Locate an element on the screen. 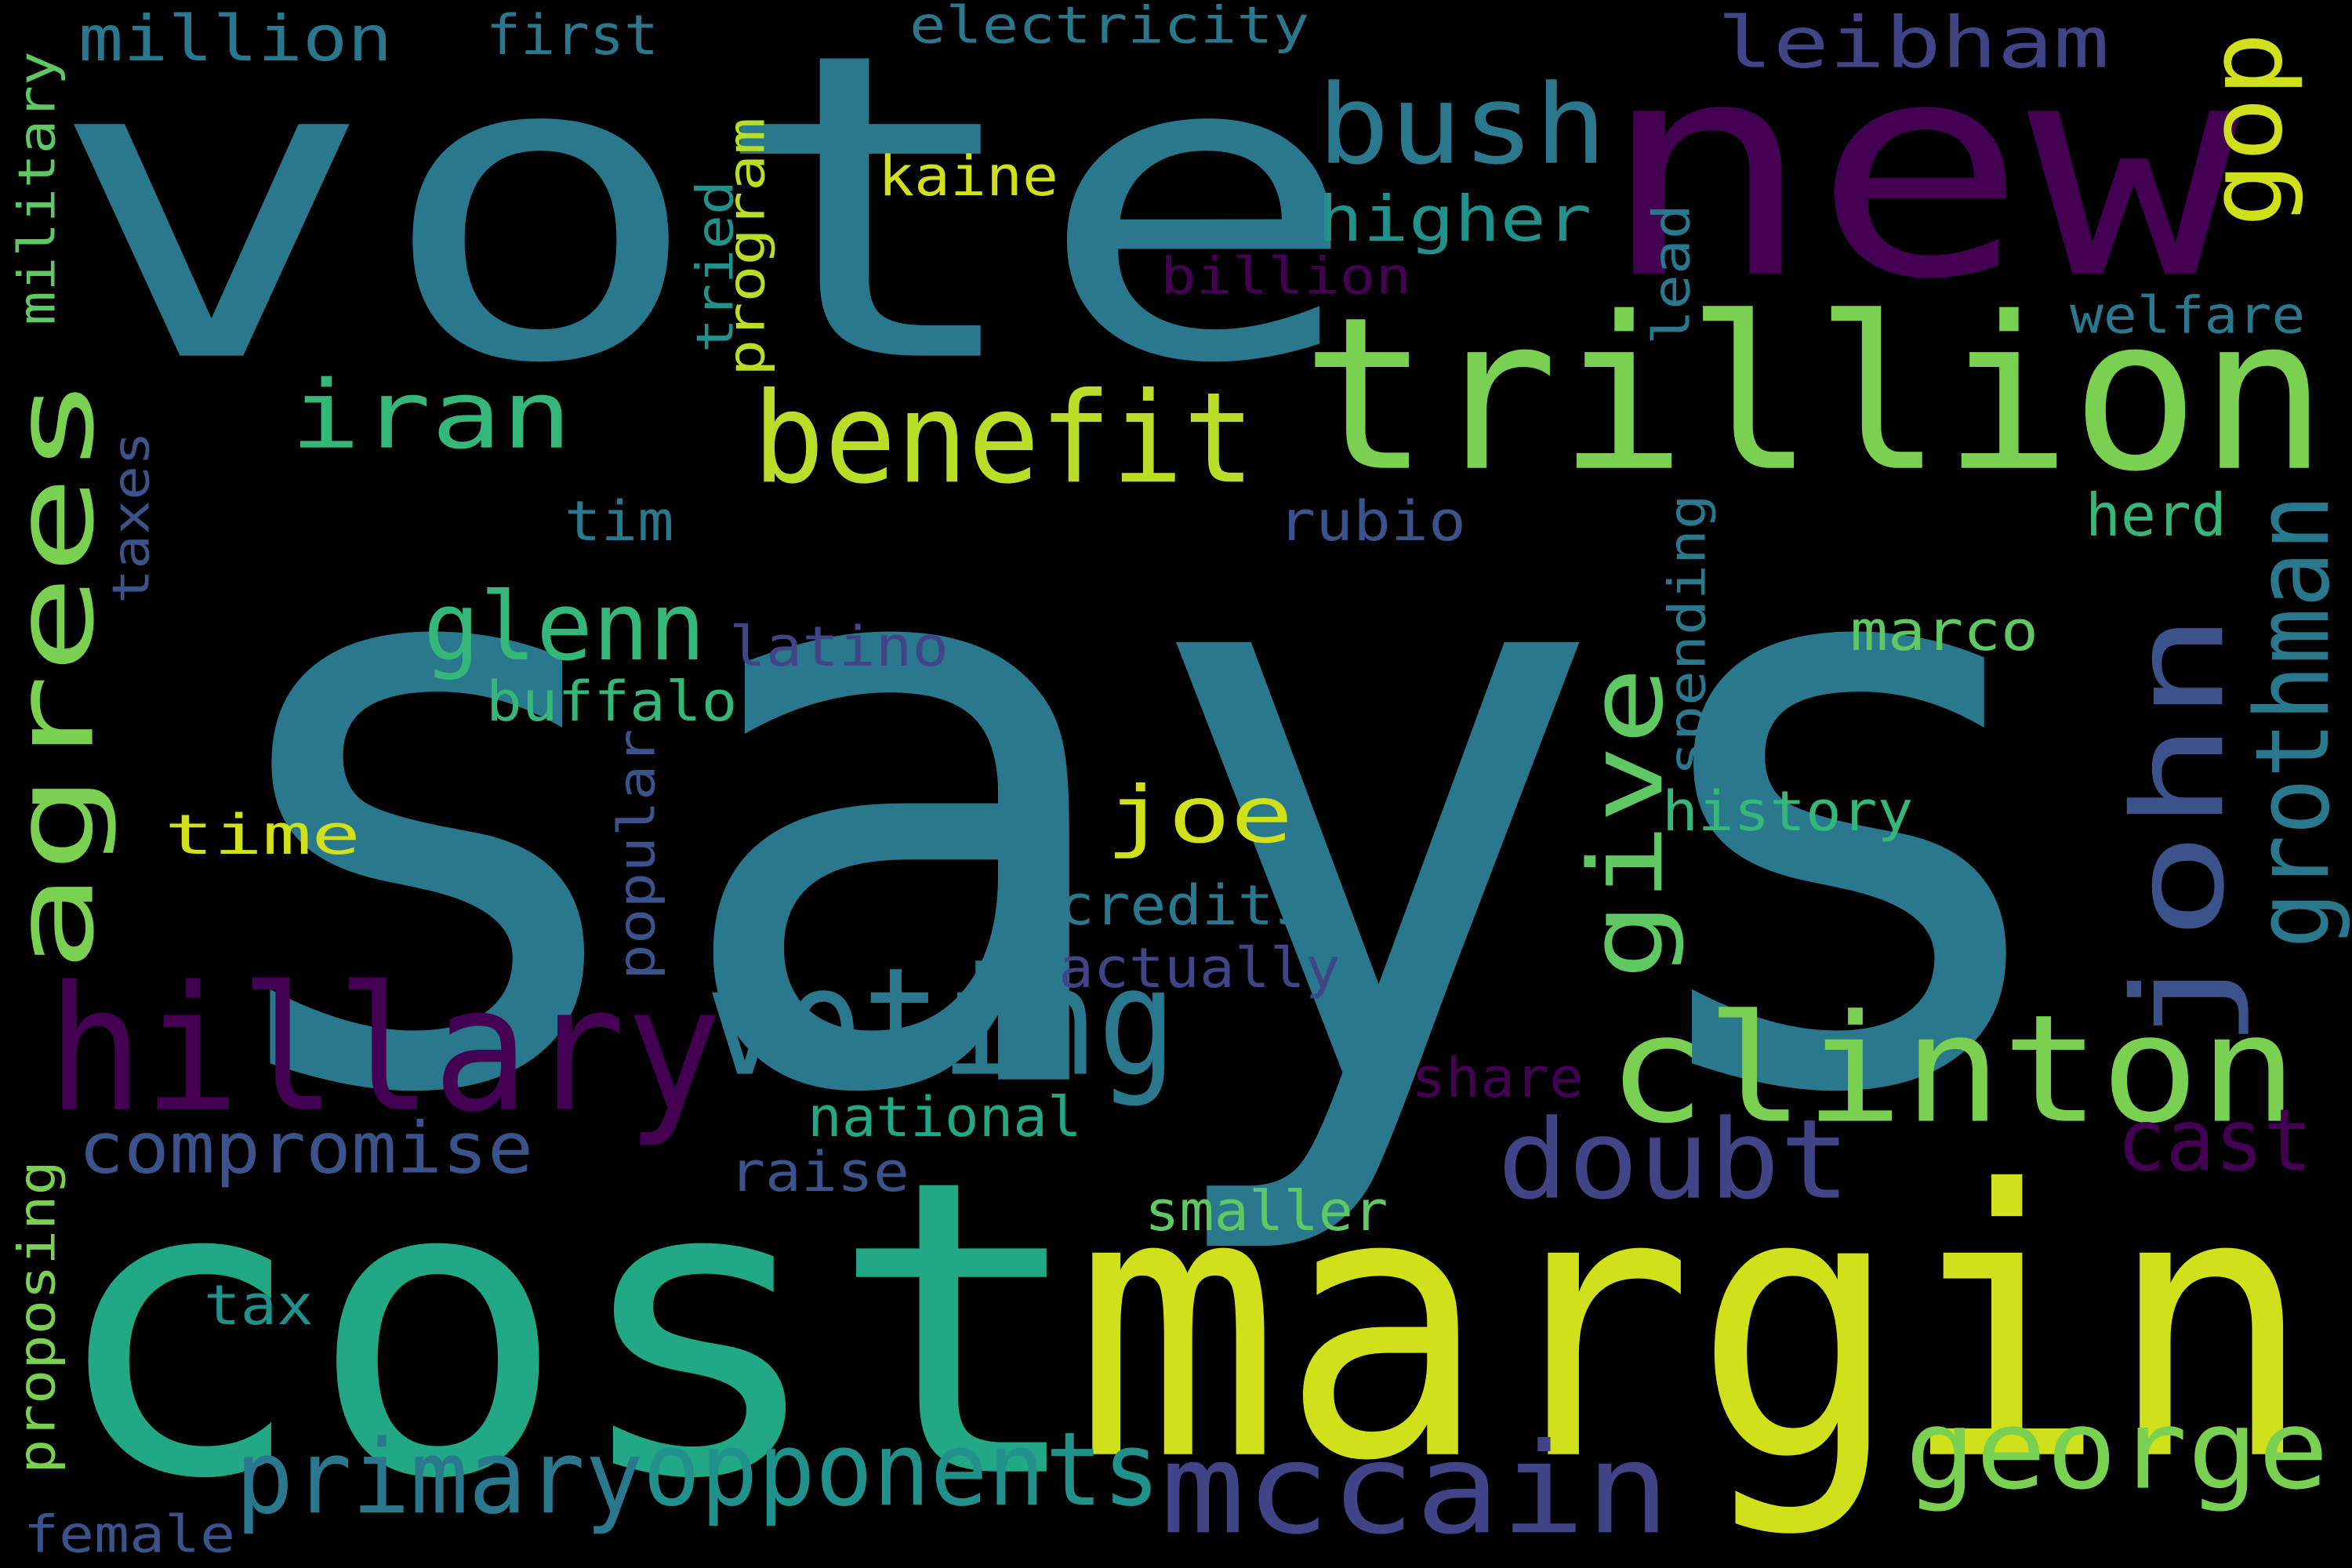 The height and width of the screenshot is (1568, 2352). word-voting: voting is located at coordinates (941, 1022).